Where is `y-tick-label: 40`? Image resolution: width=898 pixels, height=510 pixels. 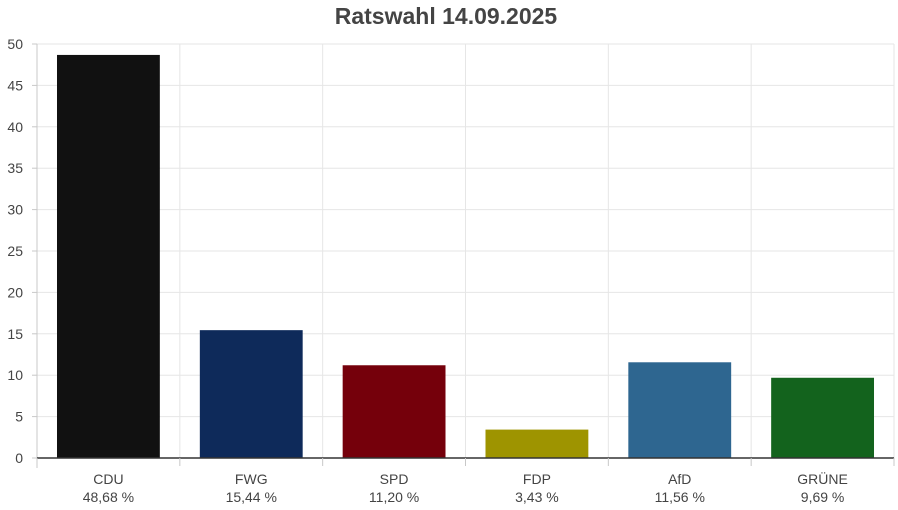 y-tick-label: 40 is located at coordinates (15, 127).